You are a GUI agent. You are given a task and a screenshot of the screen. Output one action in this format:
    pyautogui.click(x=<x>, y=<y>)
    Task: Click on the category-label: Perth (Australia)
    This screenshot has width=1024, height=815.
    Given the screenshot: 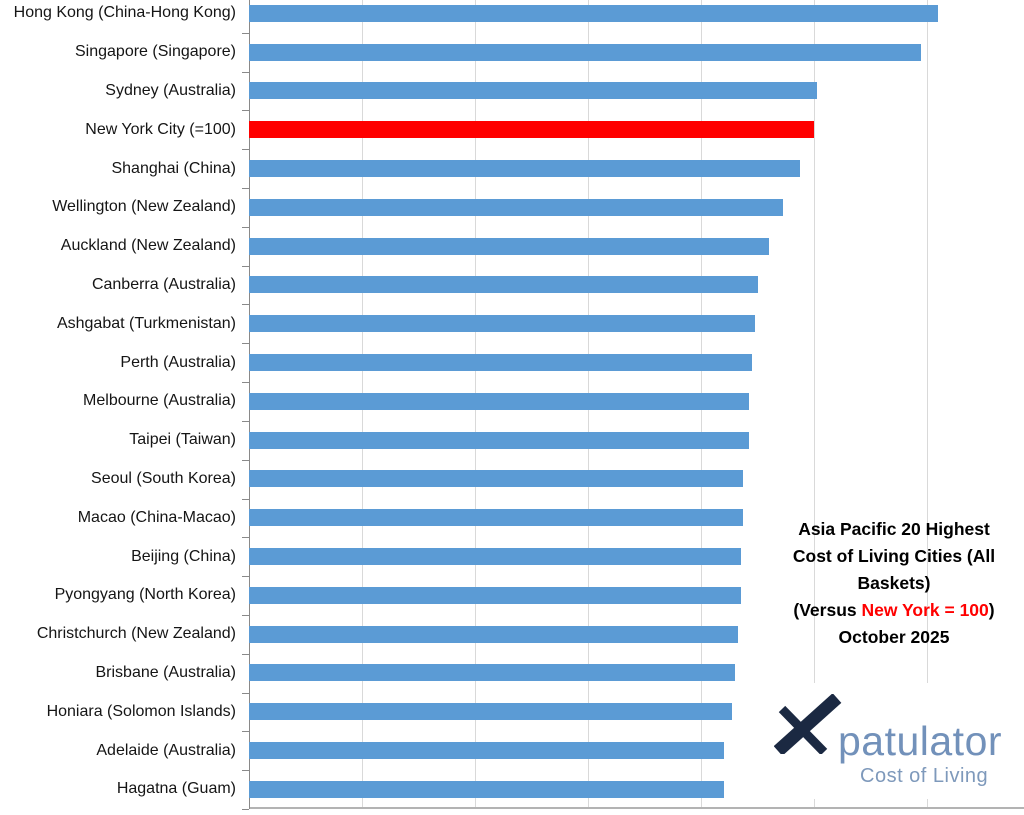 What is the action you would take?
    pyautogui.click(x=178, y=362)
    